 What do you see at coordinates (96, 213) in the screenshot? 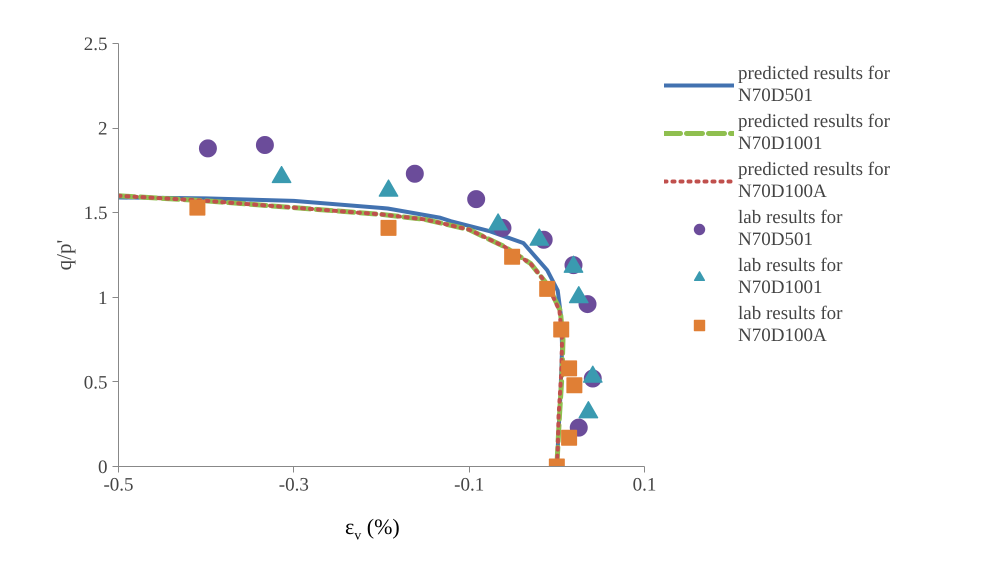
I see `y-tick-label: 1.5` at bounding box center [96, 213].